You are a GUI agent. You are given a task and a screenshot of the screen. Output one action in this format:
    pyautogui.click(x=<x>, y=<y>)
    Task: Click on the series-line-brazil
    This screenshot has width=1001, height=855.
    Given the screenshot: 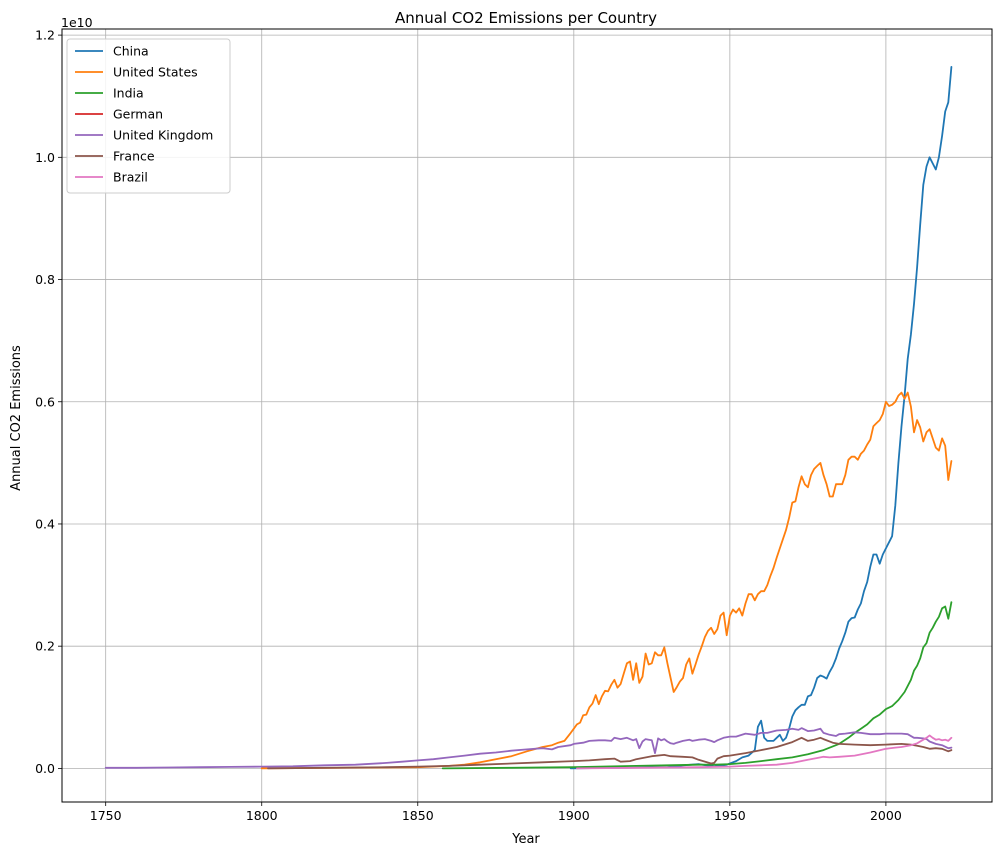 What is the action you would take?
    pyautogui.click(x=764, y=752)
    